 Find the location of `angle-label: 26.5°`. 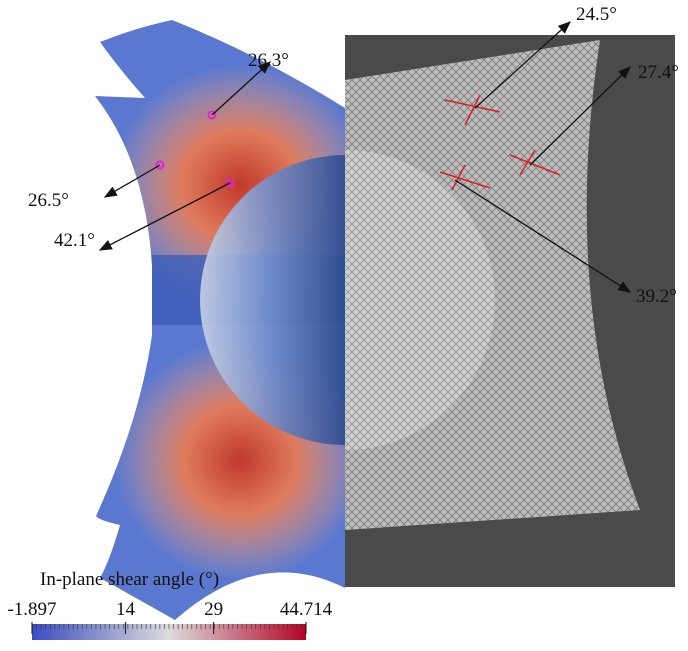

angle-label: 26.5° is located at coordinates (48, 200).